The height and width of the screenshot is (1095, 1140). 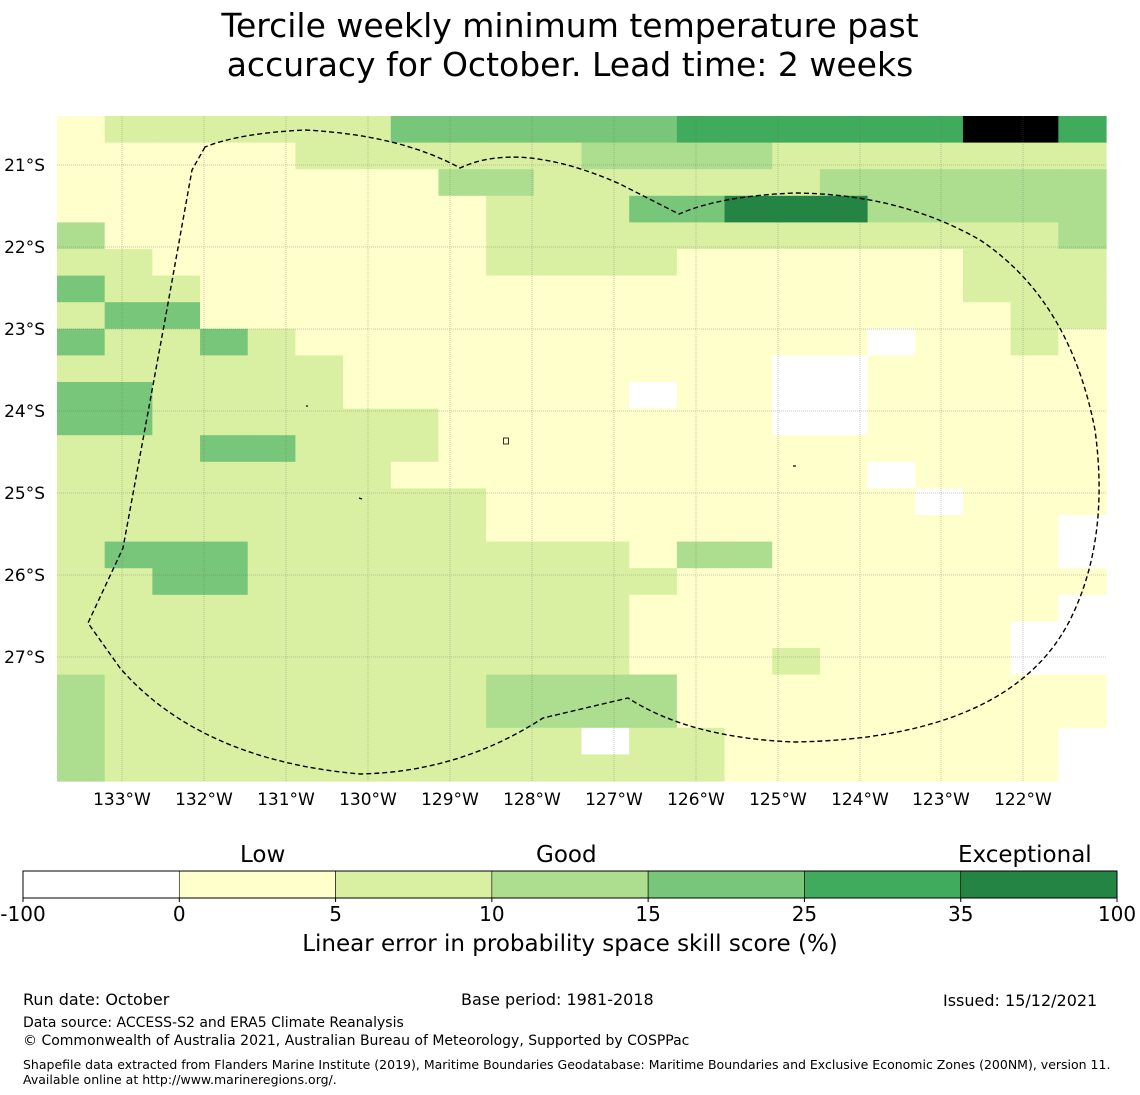 What do you see at coordinates (22, 914) in the screenshot?
I see `colorbar-tick-label: -100` at bounding box center [22, 914].